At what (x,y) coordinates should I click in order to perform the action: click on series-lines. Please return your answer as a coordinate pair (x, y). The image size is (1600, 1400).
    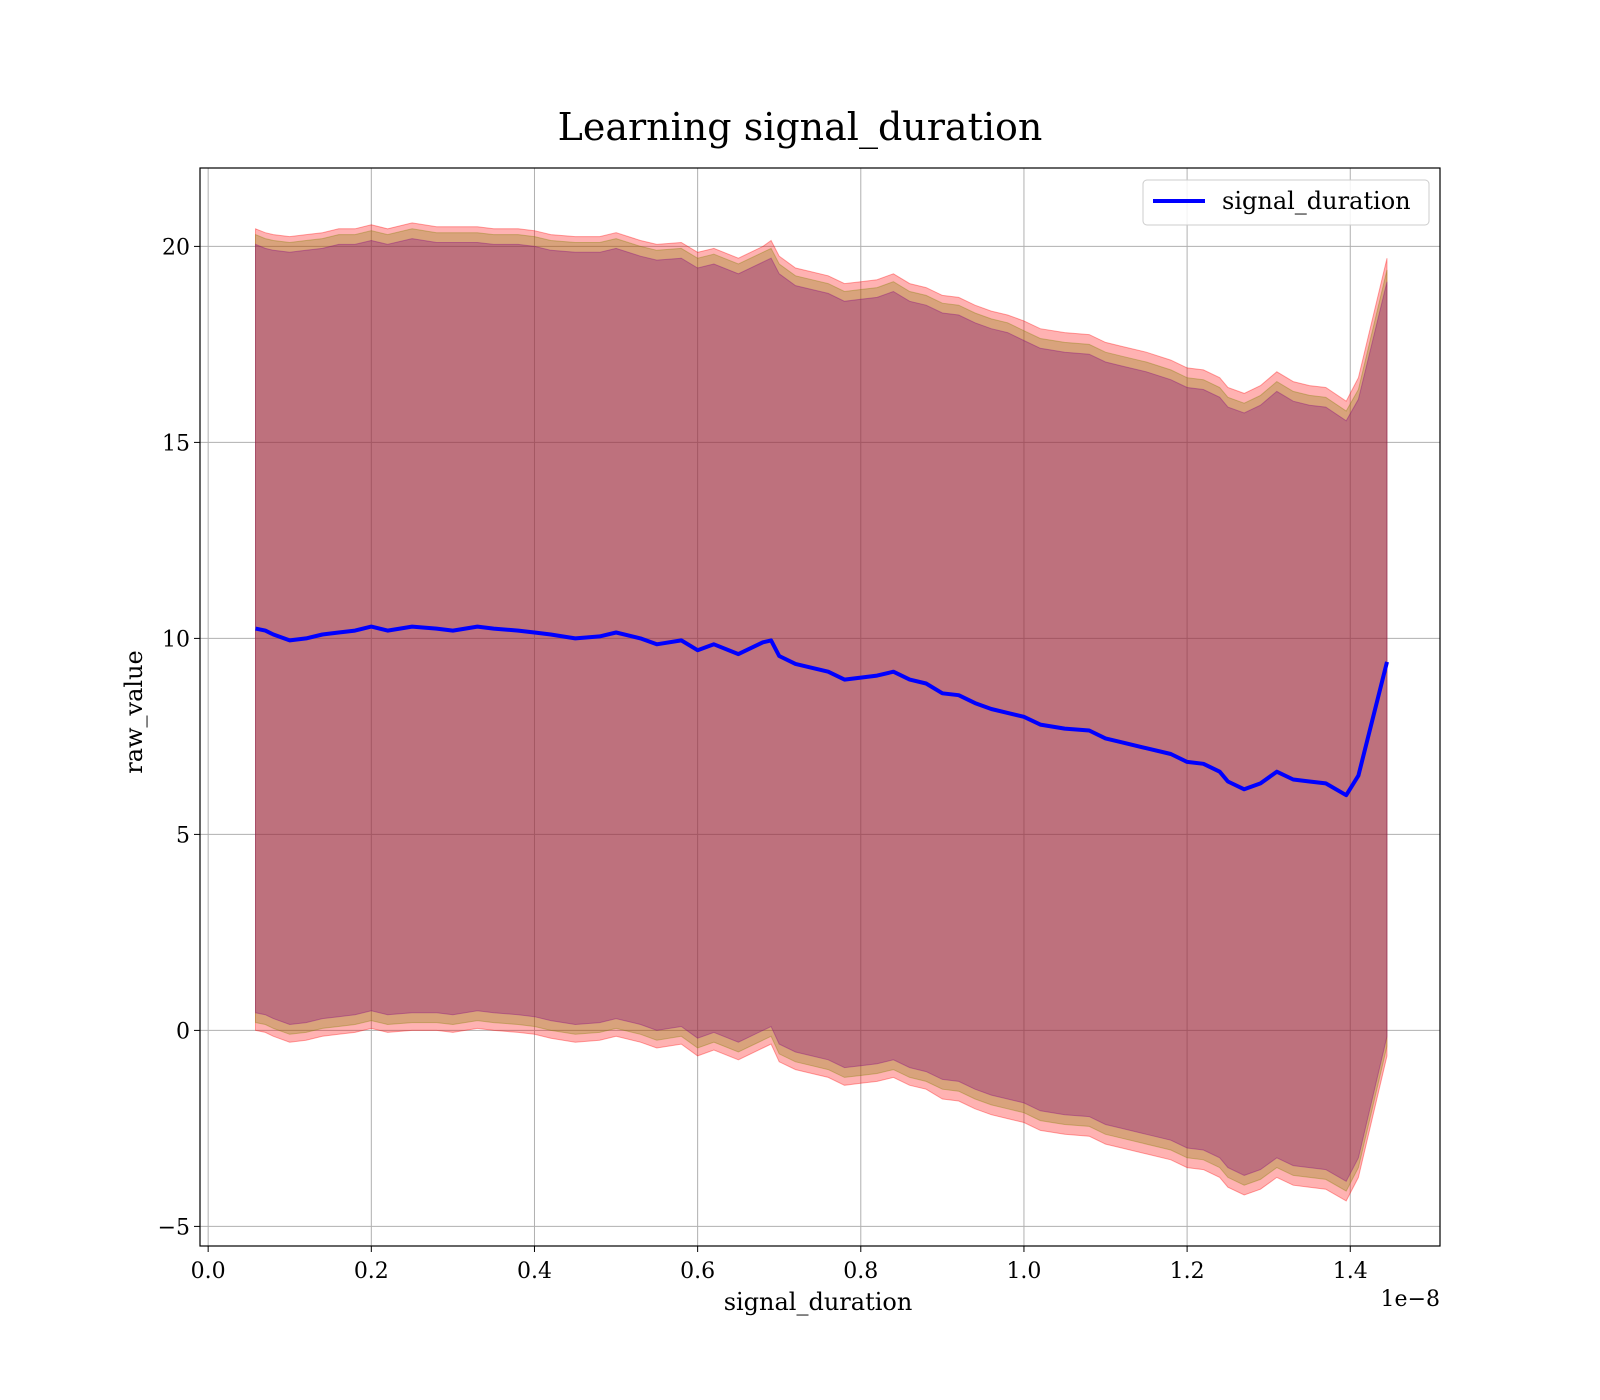
    Looking at the image, I should click on (822, 711).